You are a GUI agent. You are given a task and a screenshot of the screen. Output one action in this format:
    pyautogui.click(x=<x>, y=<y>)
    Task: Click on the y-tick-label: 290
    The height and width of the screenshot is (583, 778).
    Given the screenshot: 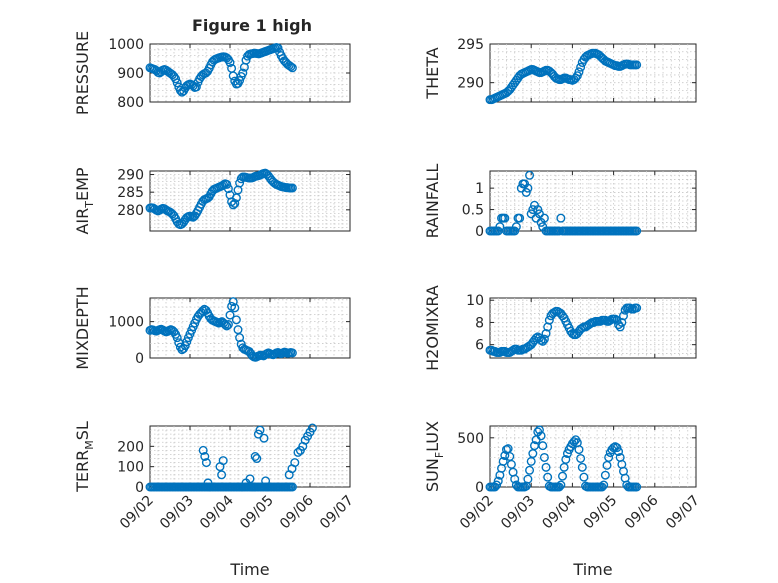 What is the action you would take?
    pyautogui.click(x=130, y=176)
    